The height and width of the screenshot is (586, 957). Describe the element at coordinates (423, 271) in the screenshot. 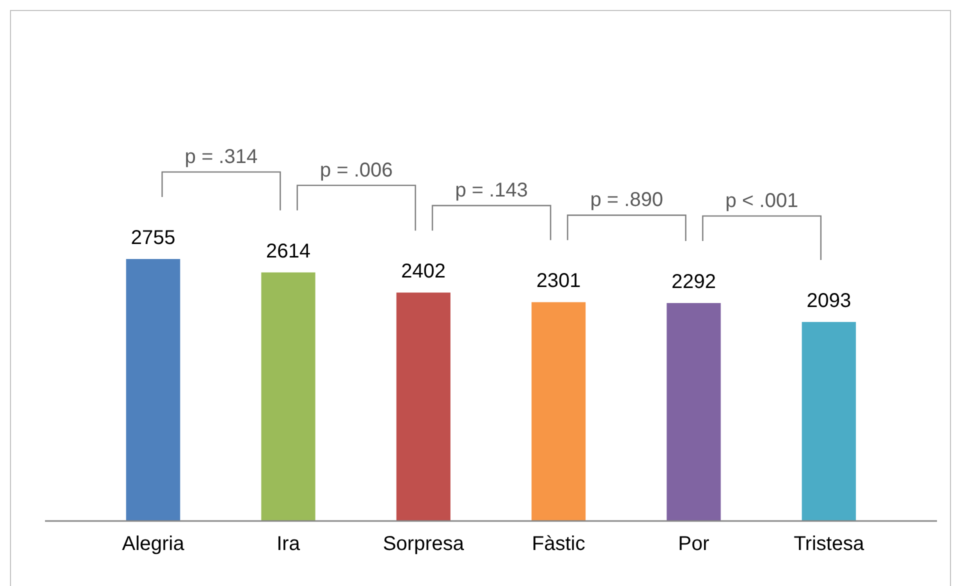

I see `data-label: 2402` at that location.